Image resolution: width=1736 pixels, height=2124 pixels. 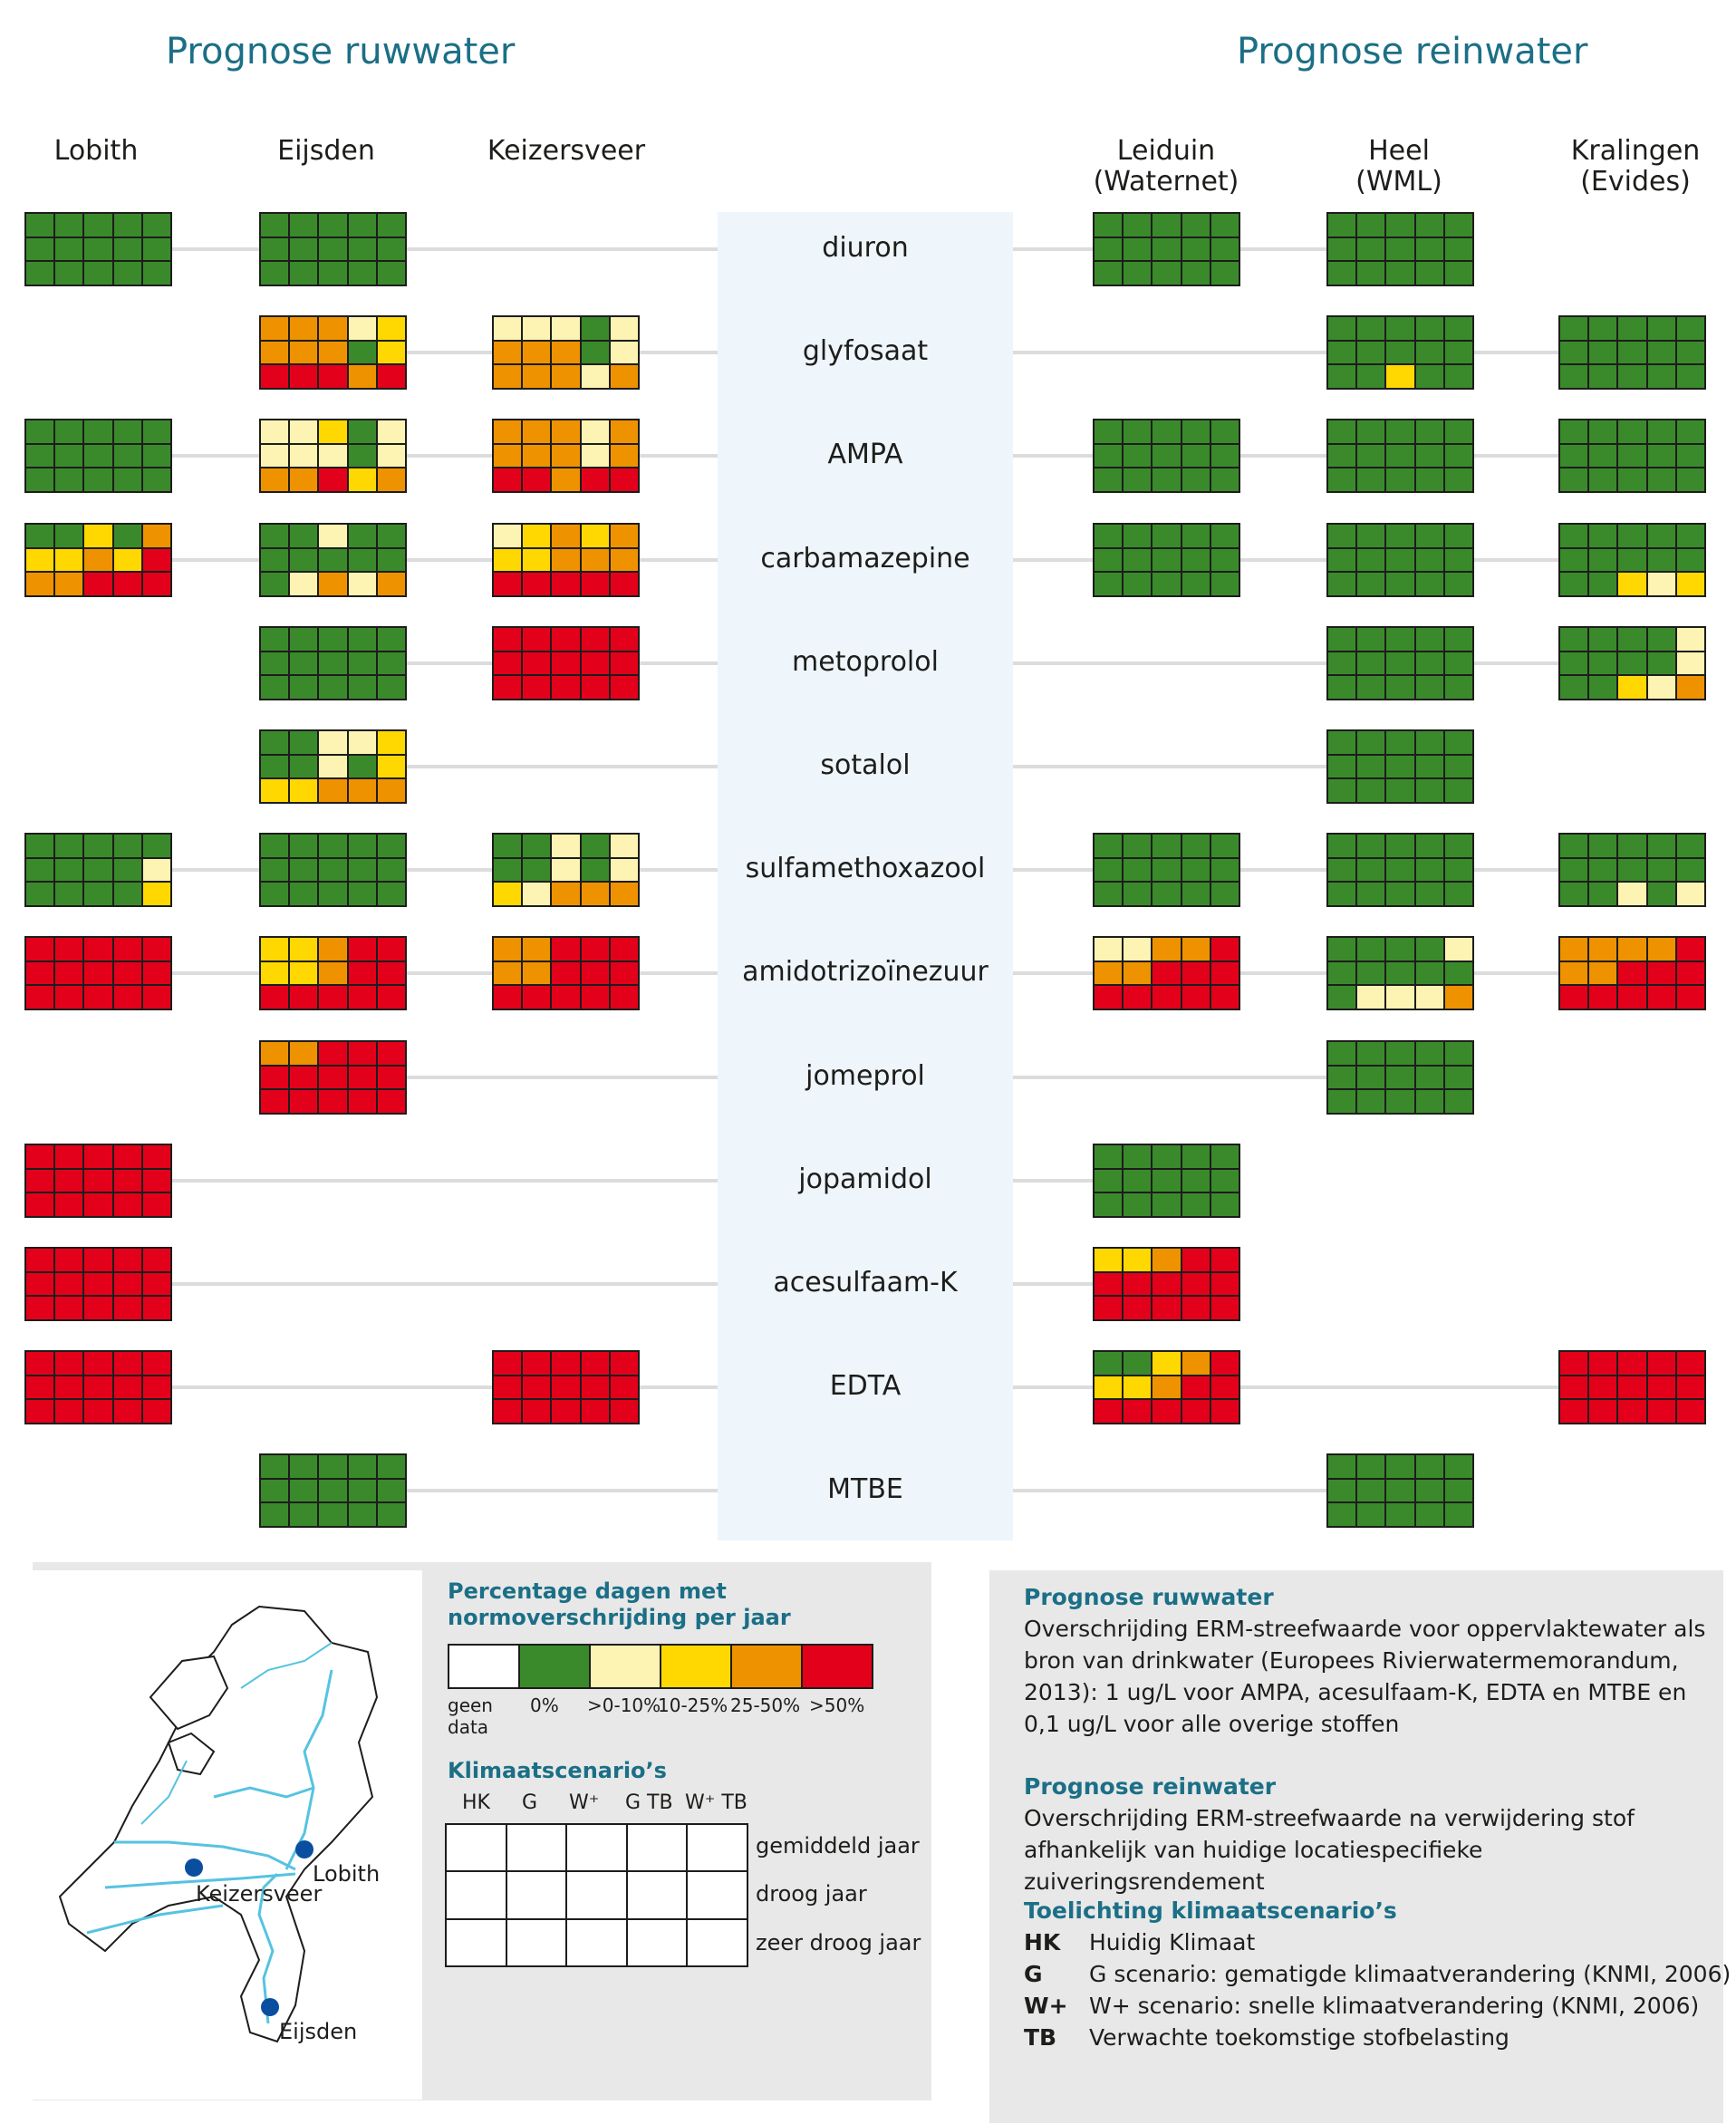 I want to click on scenario-grid, so click(x=596, y=1895).